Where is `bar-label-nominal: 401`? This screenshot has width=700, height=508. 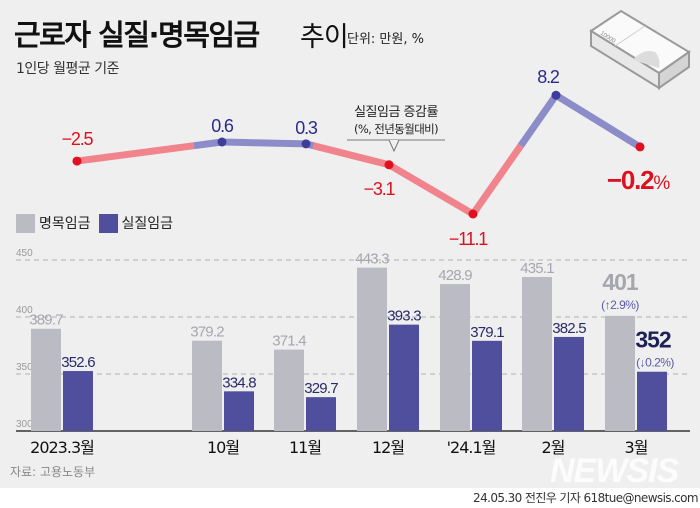 bar-label-nominal: 401 is located at coordinates (620, 282).